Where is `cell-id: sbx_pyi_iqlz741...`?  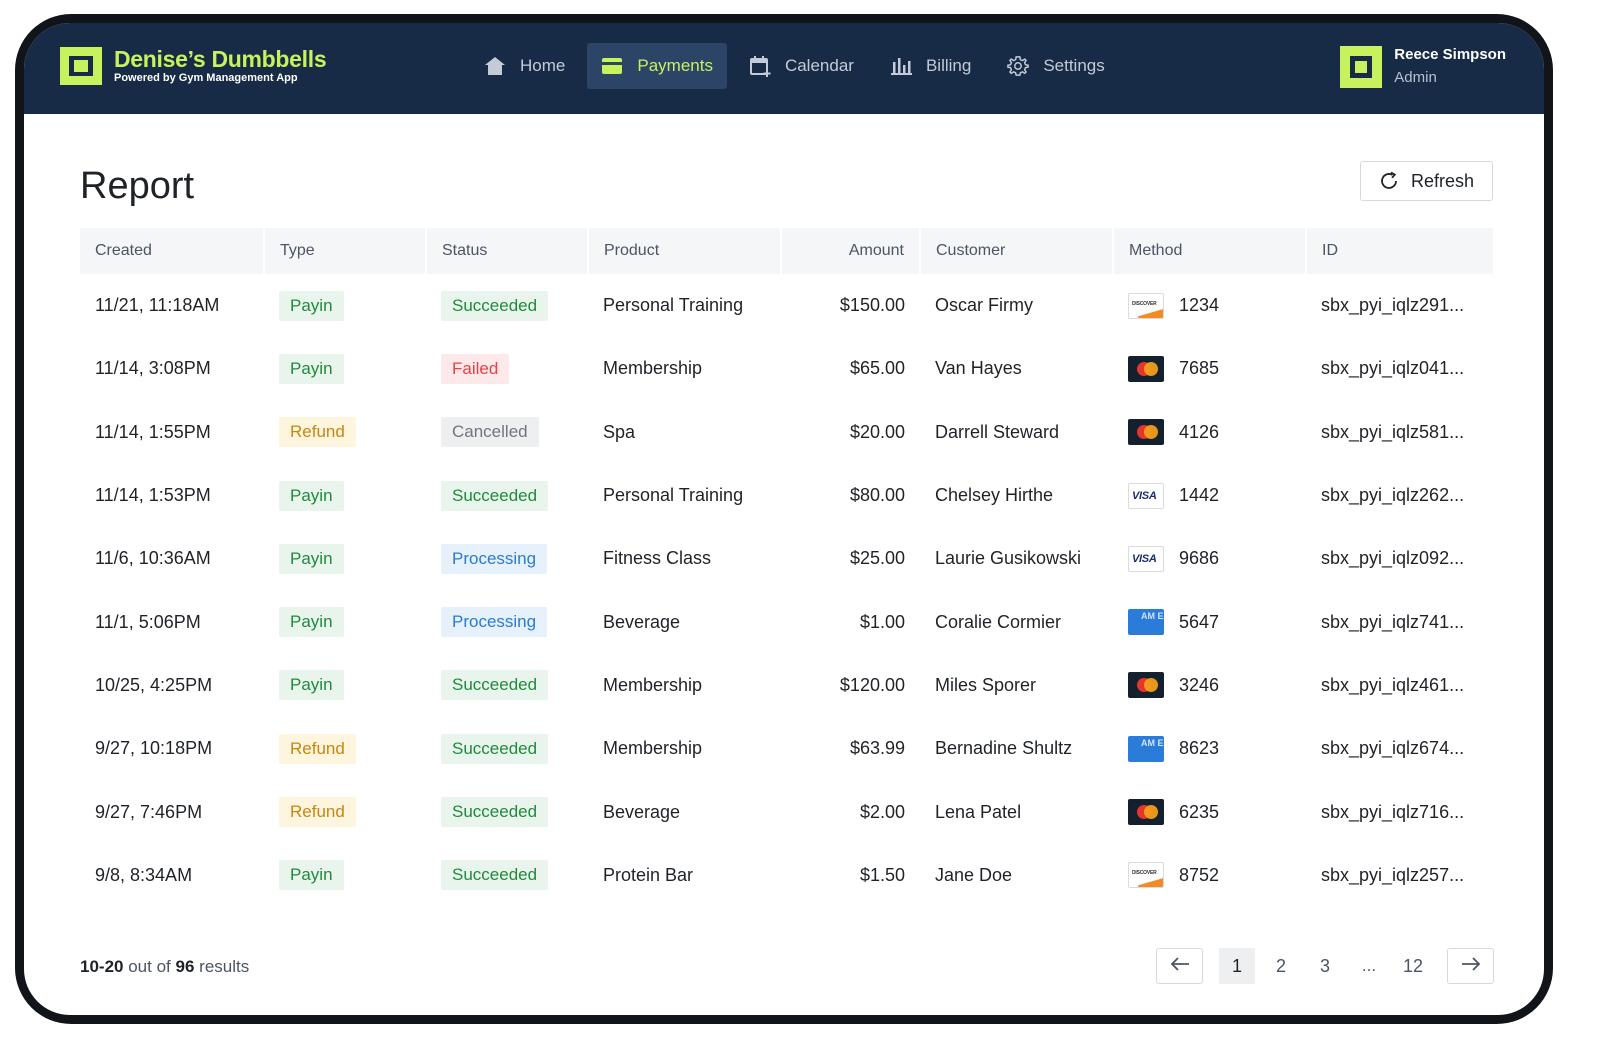 cell-id: sbx_pyi_iqlz741... is located at coordinates (1393, 621).